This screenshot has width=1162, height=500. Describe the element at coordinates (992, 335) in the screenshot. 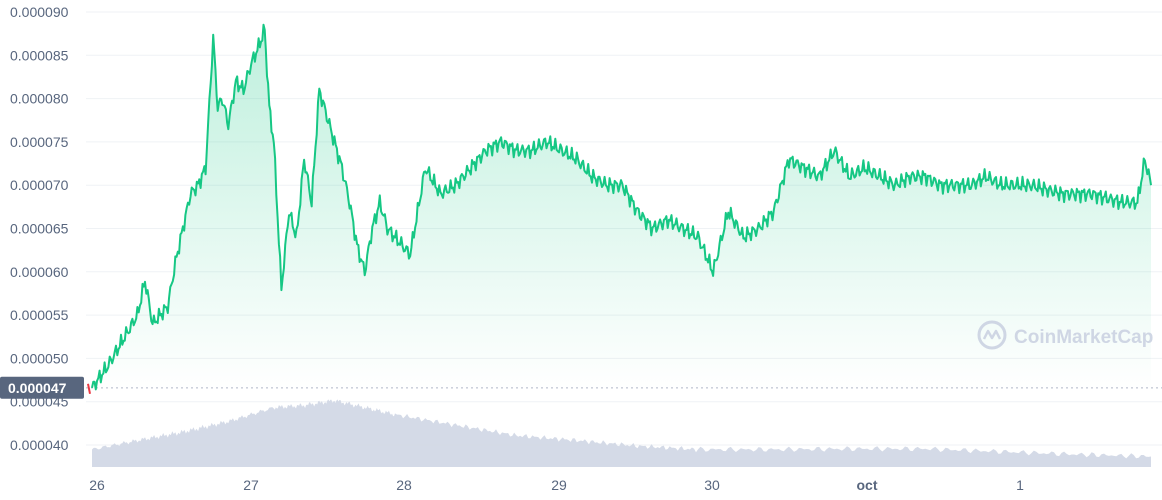

I see `coinmarketcap-logo-icon` at that location.